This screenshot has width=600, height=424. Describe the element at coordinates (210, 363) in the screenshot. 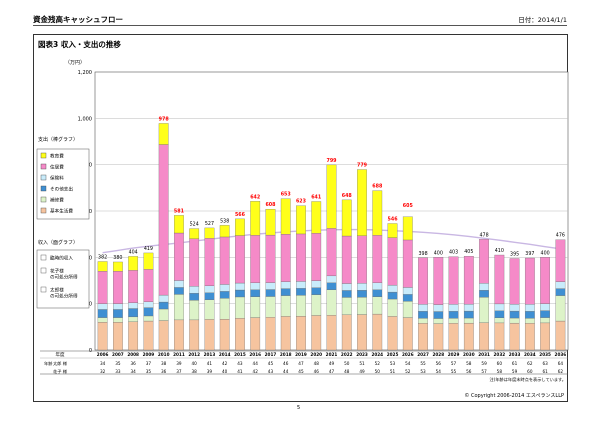

I see `age-husband-cell: 41` at that location.